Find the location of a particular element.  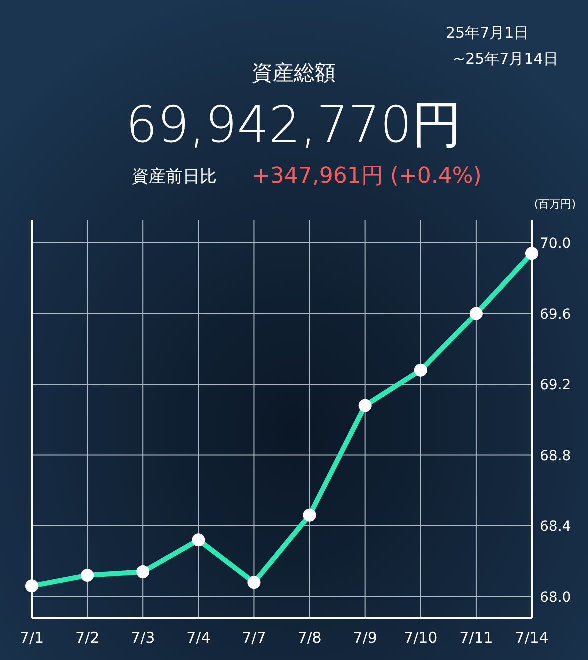

text: 25年7月1日 is located at coordinates (488, 33).